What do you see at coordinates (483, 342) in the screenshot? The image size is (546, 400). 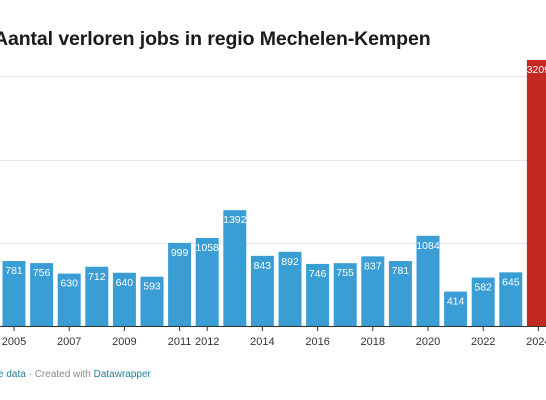 I see `x-tick-label: 2022` at bounding box center [483, 342].